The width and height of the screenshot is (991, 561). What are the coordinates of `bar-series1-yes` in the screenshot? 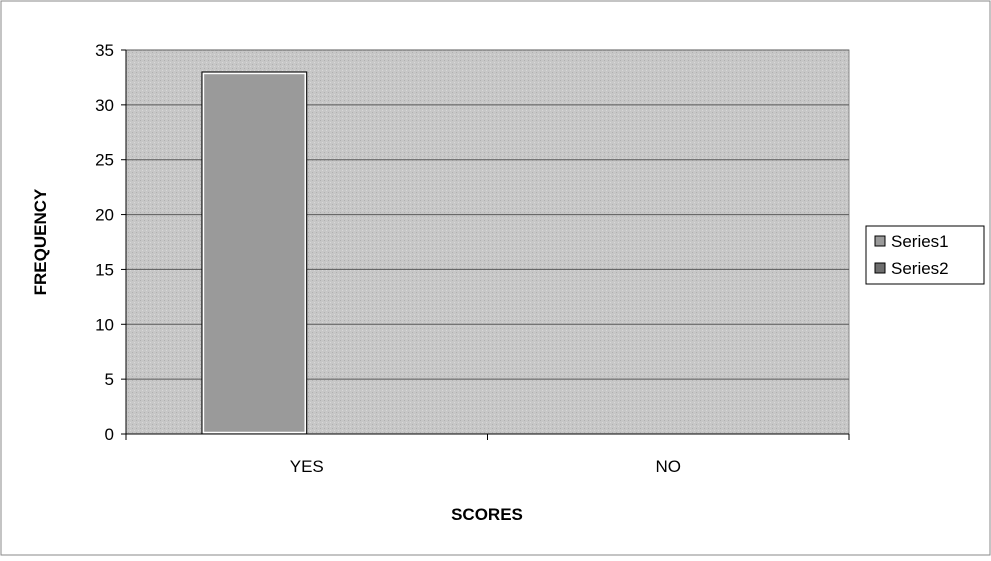 It's located at (254, 253).